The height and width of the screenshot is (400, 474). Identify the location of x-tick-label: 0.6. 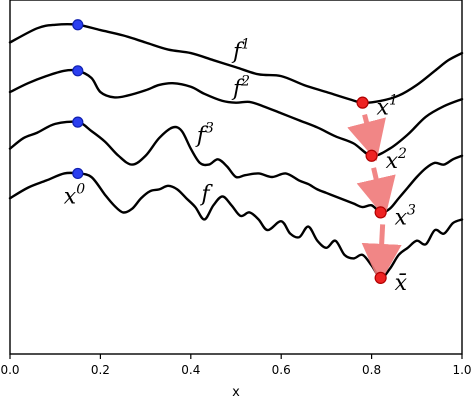
(281, 370).